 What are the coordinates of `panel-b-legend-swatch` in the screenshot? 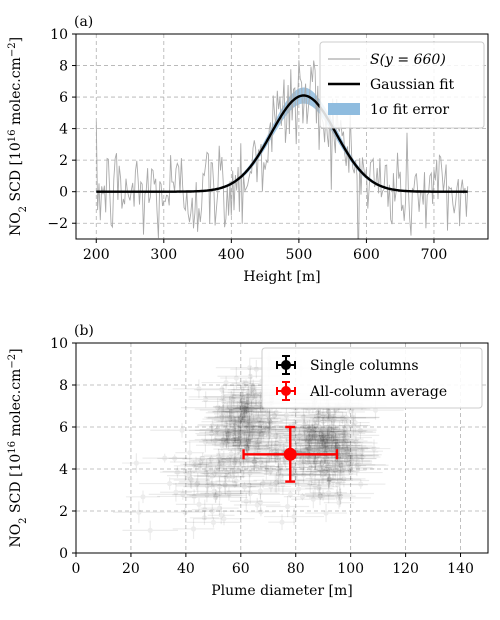 It's located at (286, 365).